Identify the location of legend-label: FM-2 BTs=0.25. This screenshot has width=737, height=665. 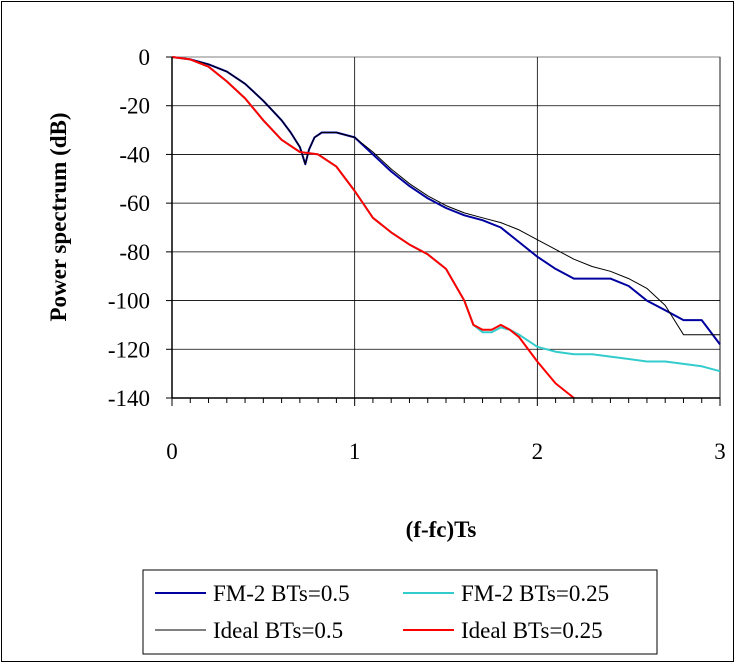
(535, 593).